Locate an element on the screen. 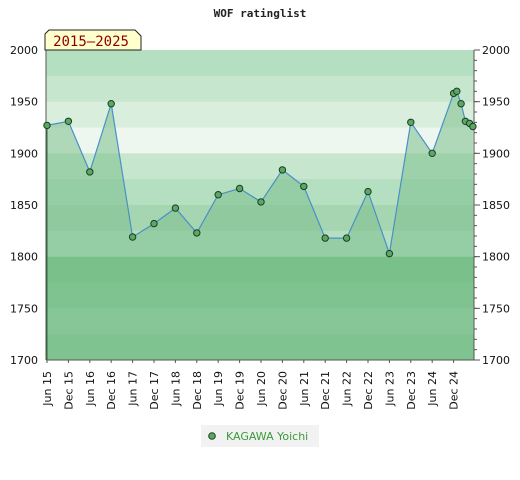 The image size is (520, 480). y-tick-label-right: 1850 is located at coordinates (496, 205).